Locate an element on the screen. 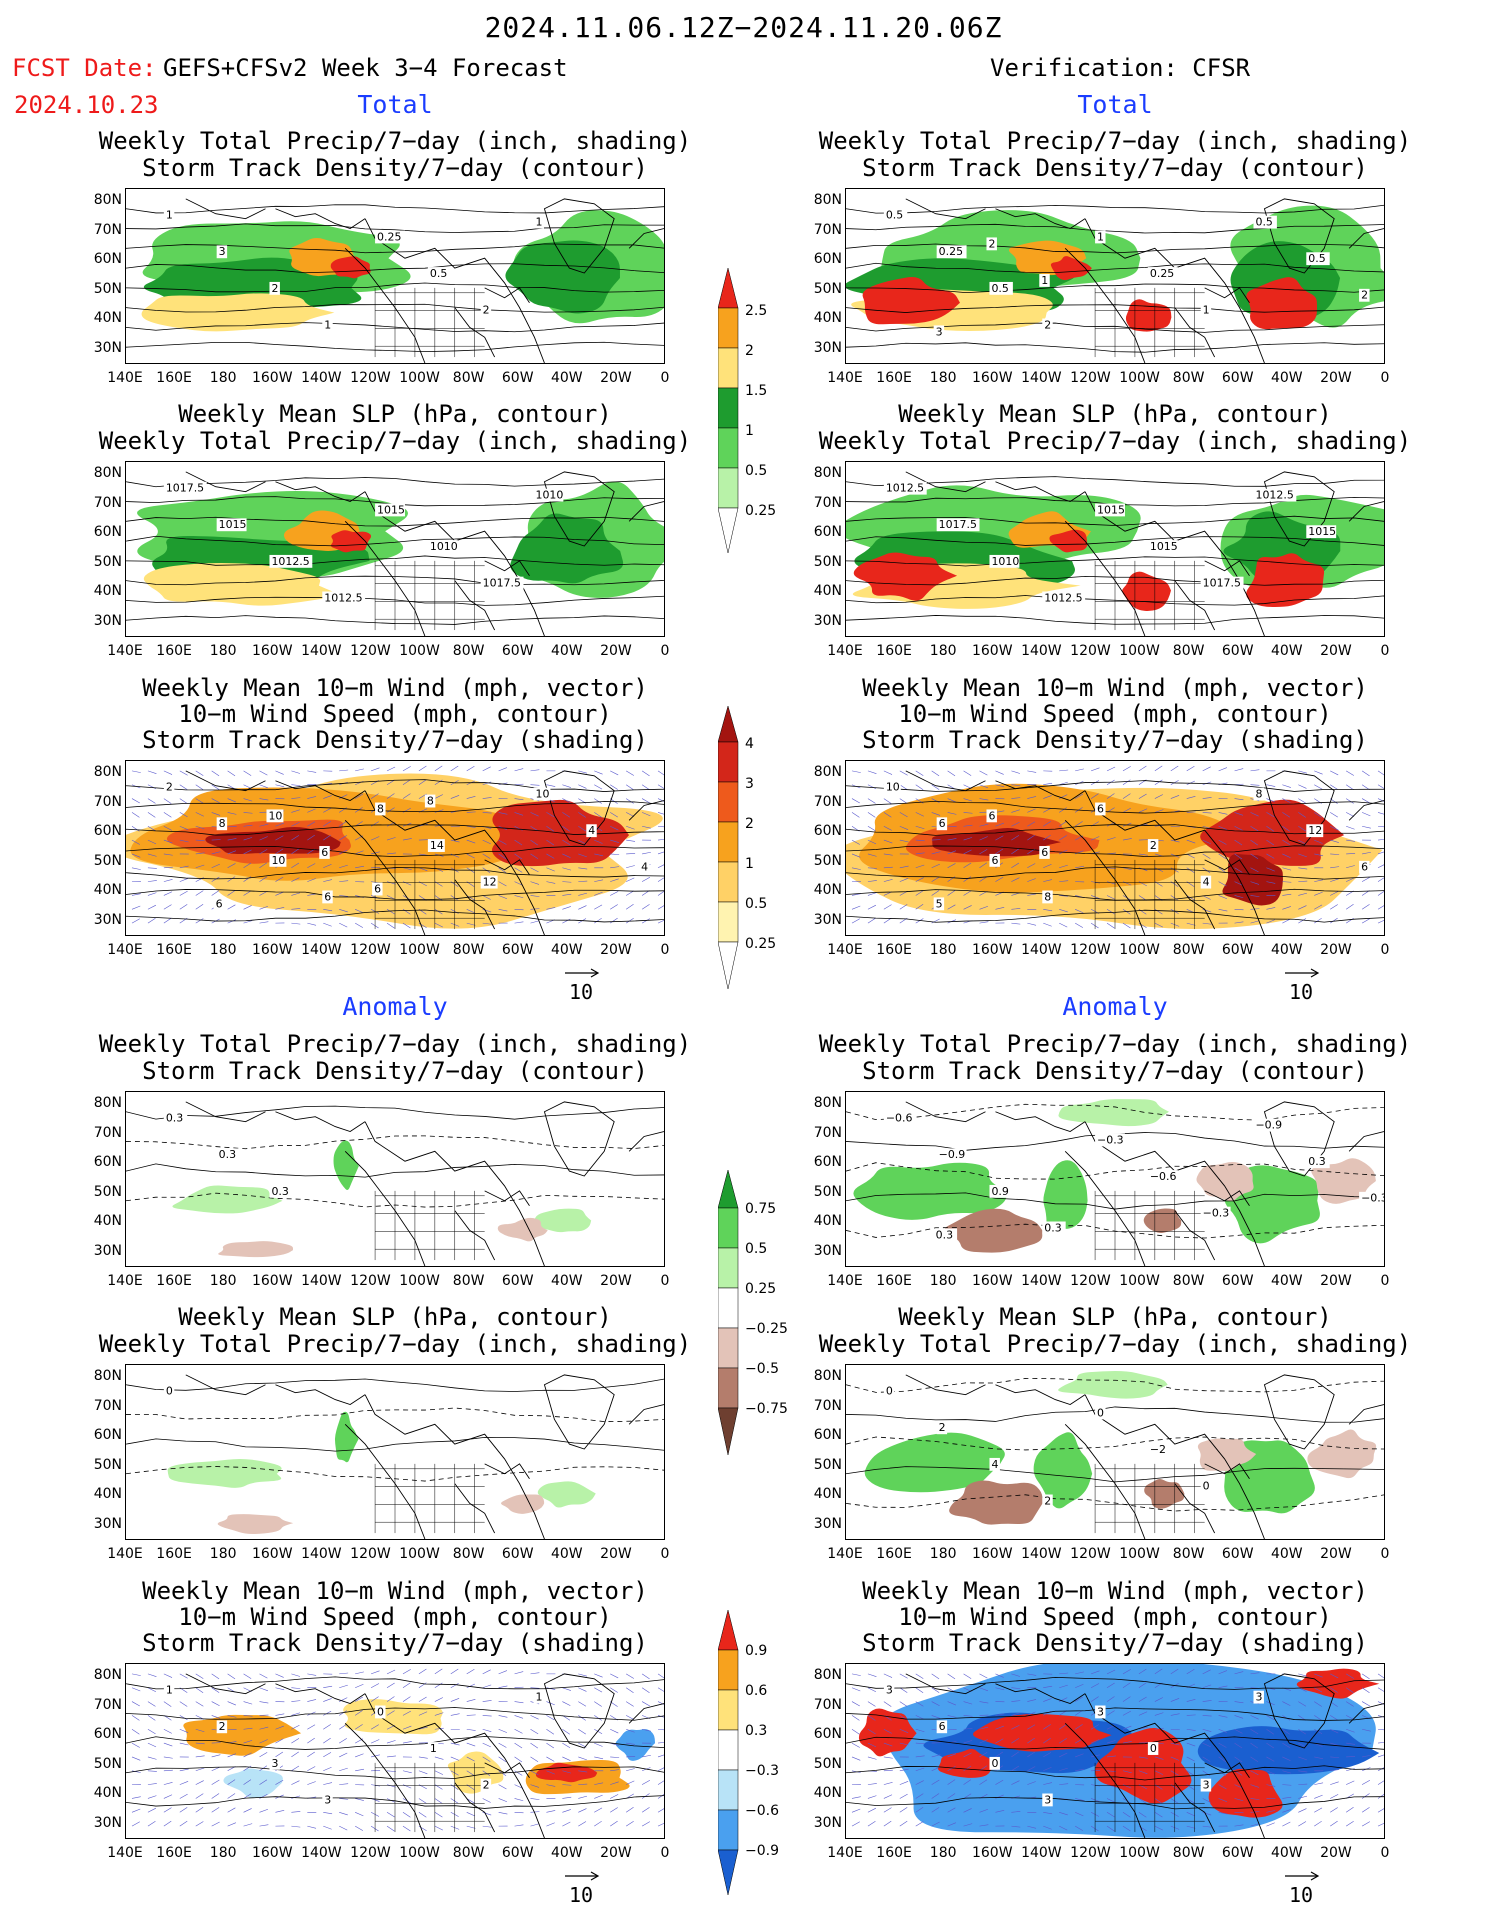  longitude-label: 100W is located at coordinates (419, 950).